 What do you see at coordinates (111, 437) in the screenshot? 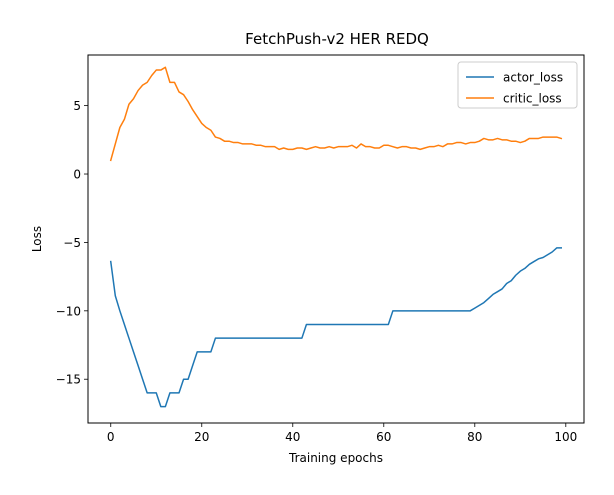
I see `x-tick-label: 0` at bounding box center [111, 437].